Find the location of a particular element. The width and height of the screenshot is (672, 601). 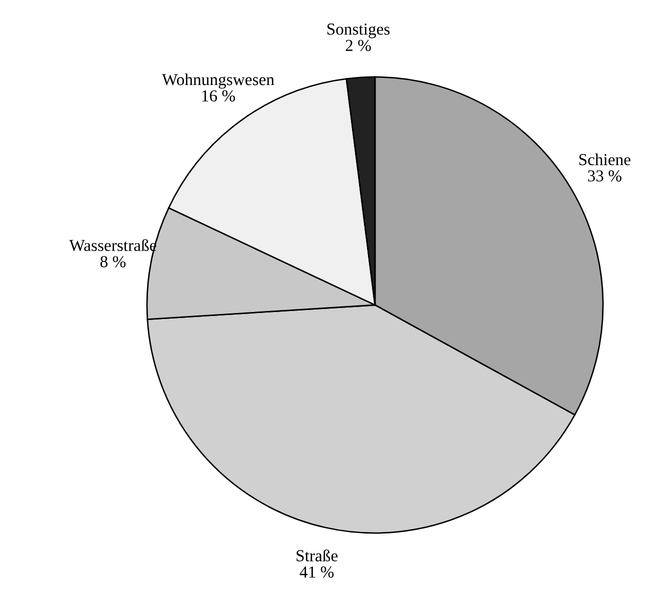

slice-label: Wohnungswesen is located at coordinates (218, 81).